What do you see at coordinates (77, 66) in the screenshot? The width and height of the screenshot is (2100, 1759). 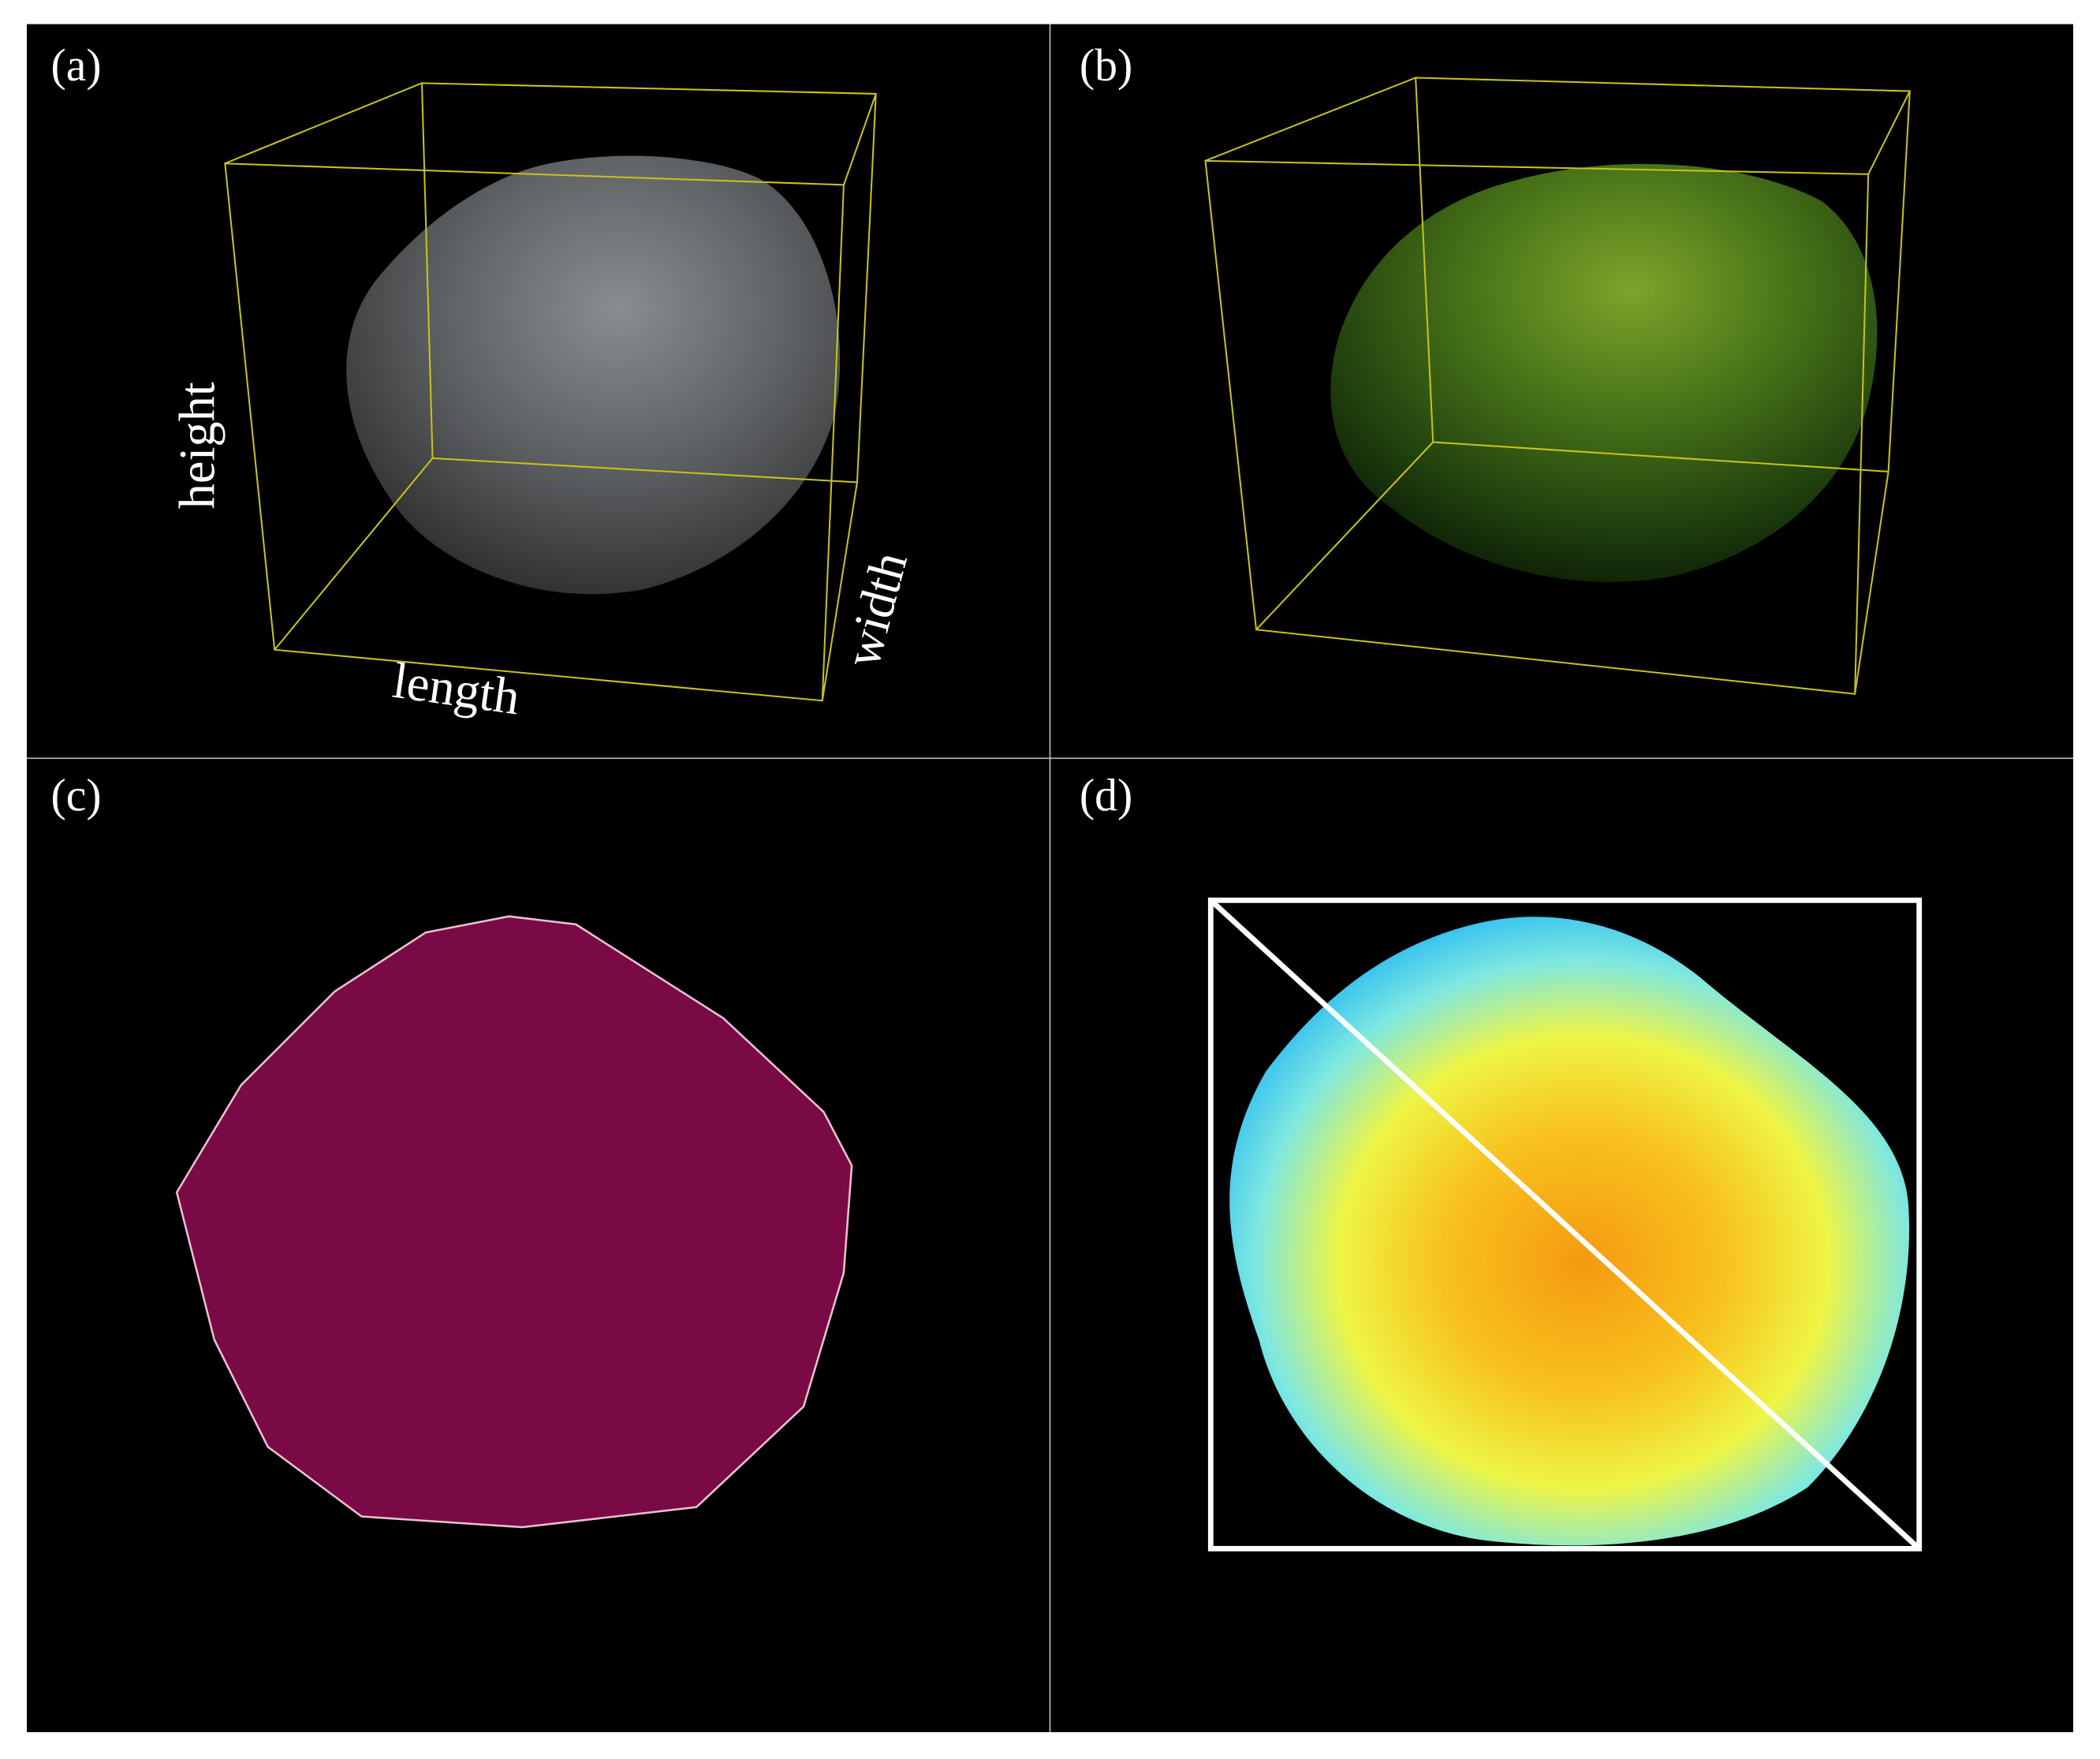 I see `panel-label: (a)` at bounding box center [77, 66].